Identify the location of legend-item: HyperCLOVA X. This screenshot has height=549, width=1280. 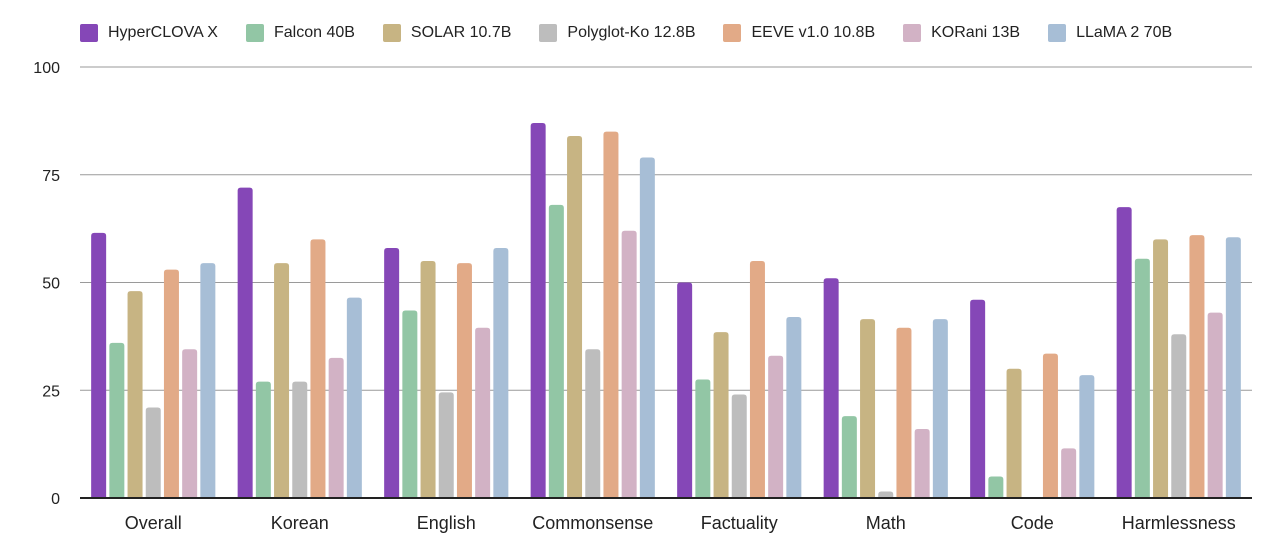
(149, 33).